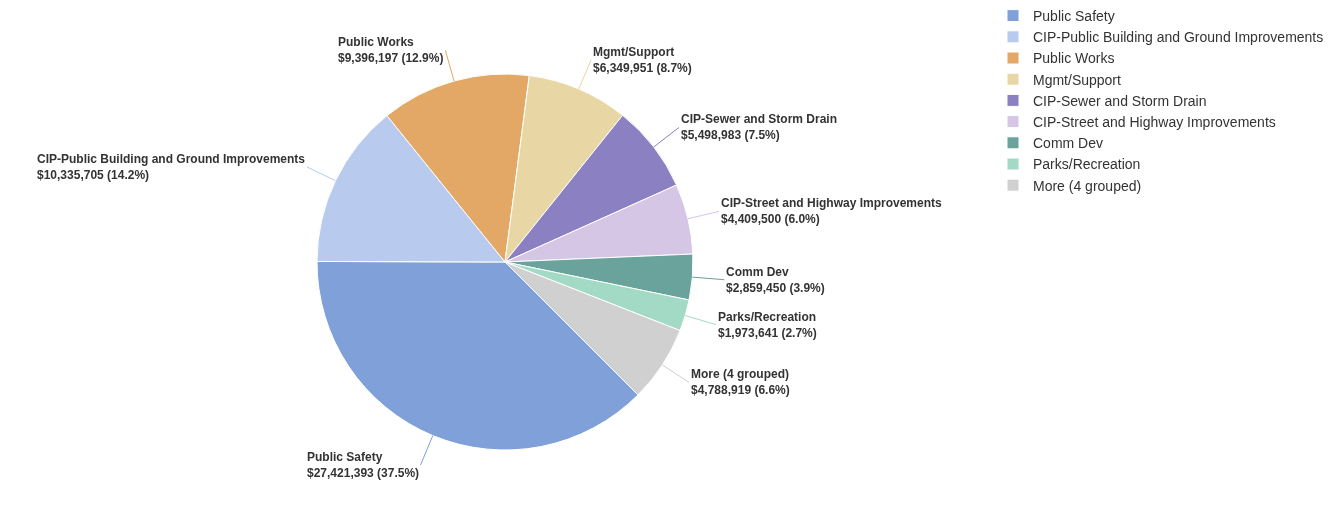 The height and width of the screenshot is (523, 1329). I want to click on data-label: $1,973,641 (2.7%), so click(767, 332).